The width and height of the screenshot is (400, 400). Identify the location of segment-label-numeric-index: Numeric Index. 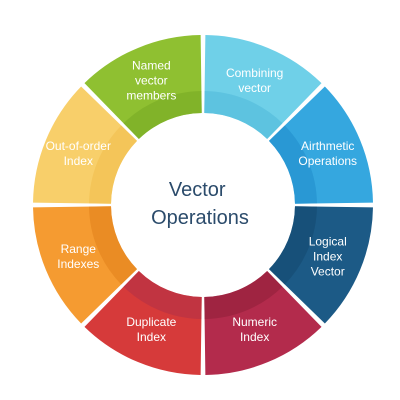
(254, 329).